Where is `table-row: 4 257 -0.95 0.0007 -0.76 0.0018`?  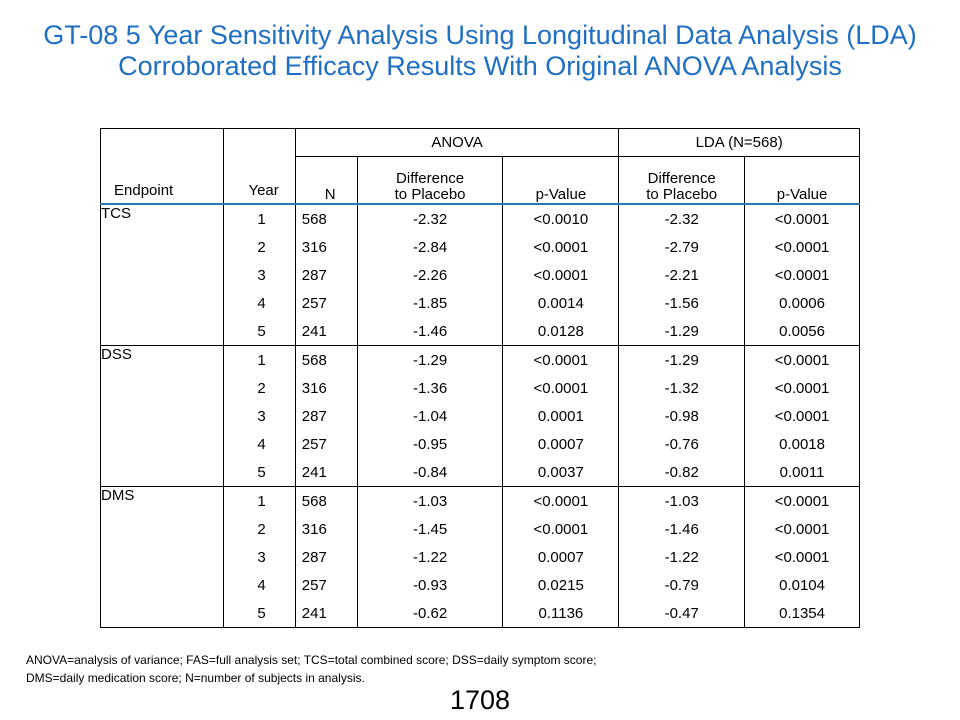 table-row: 4 257 -0.95 0.0007 -0.76 0.0018 is located at coordinates (480, 444).